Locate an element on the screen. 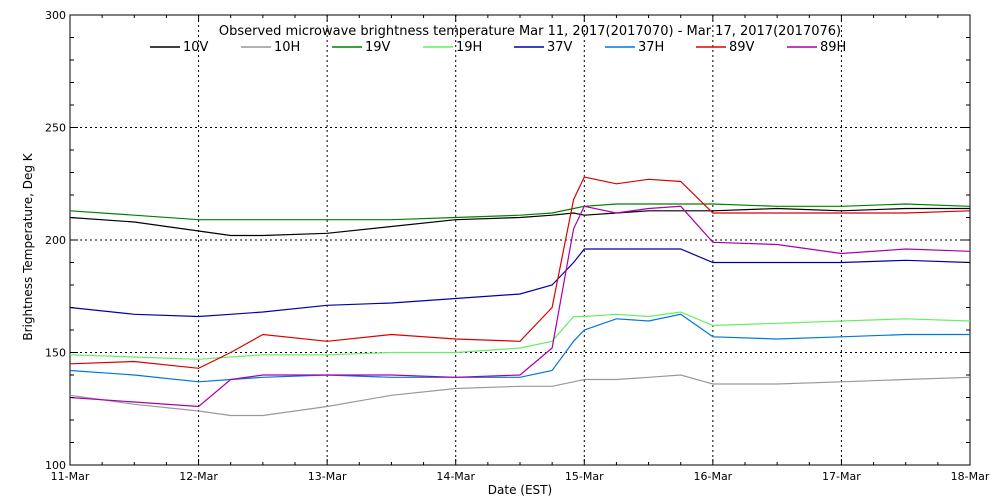 Image resolution: width=1000 pixels, height=500 pixels. y-tick-label: 300 is located at coordinates (55, 15).